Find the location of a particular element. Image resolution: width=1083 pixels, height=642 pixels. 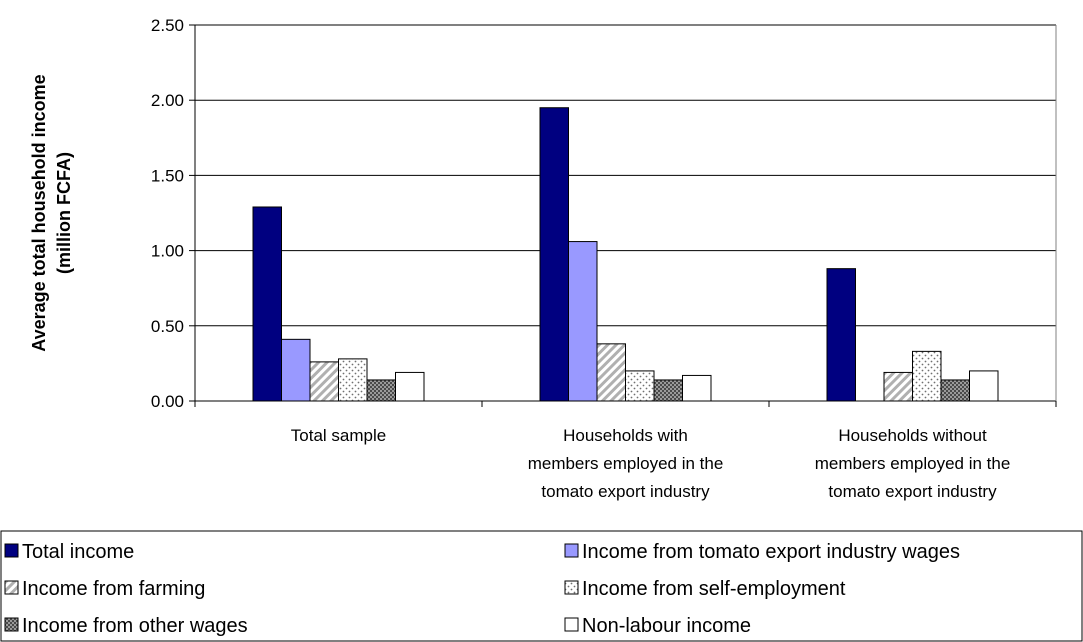

legend-label: Income from self-employment is located at coordinates (714, 589).